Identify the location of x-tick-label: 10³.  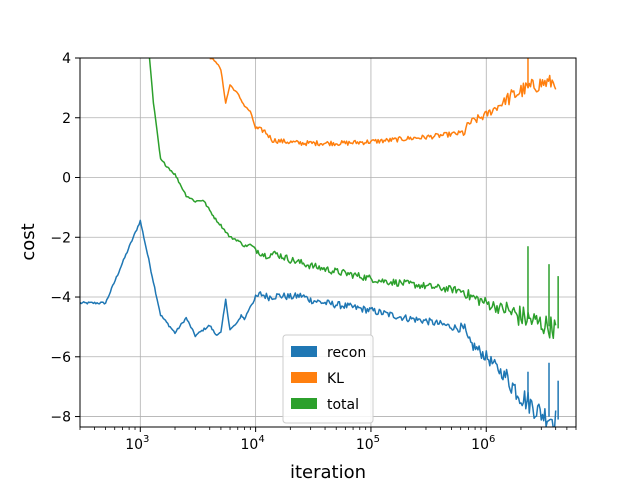
(137, 443).